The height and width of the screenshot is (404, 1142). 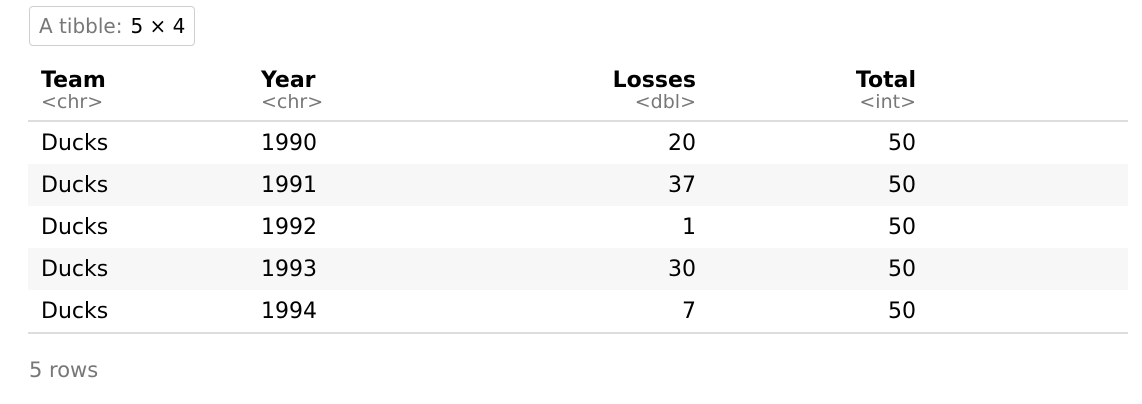 What do you see at coordinates (81, 26) in the screenshot?
I see `caption-label: A tibble:` at bounding box center [81, 26].